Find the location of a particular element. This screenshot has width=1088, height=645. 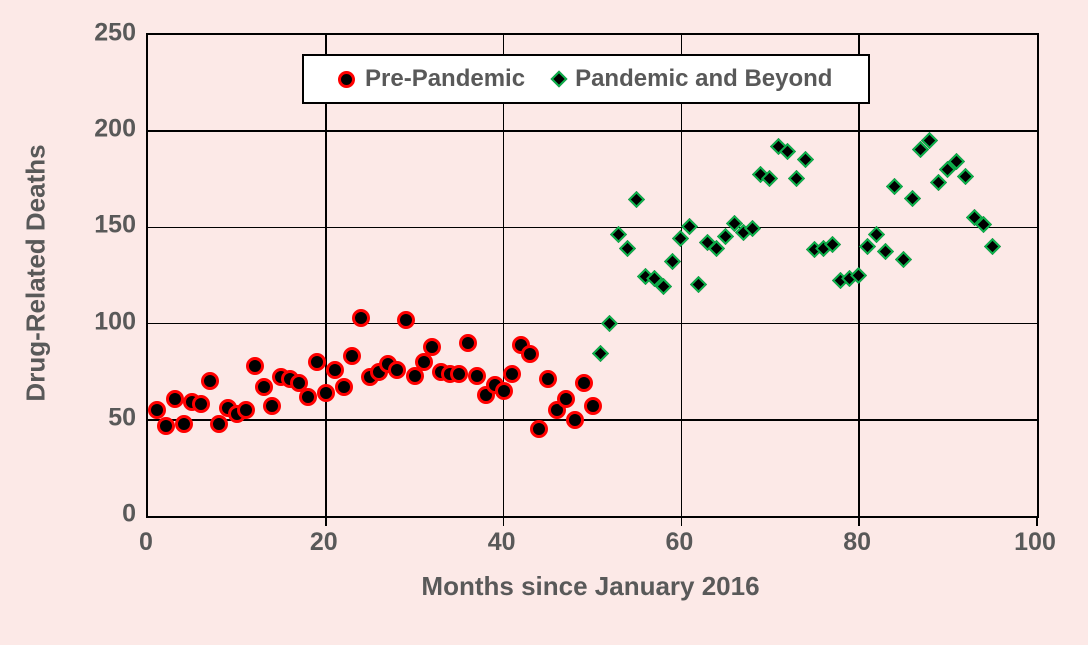

y-tick-label: 150 is located at coordinates (115, 224).